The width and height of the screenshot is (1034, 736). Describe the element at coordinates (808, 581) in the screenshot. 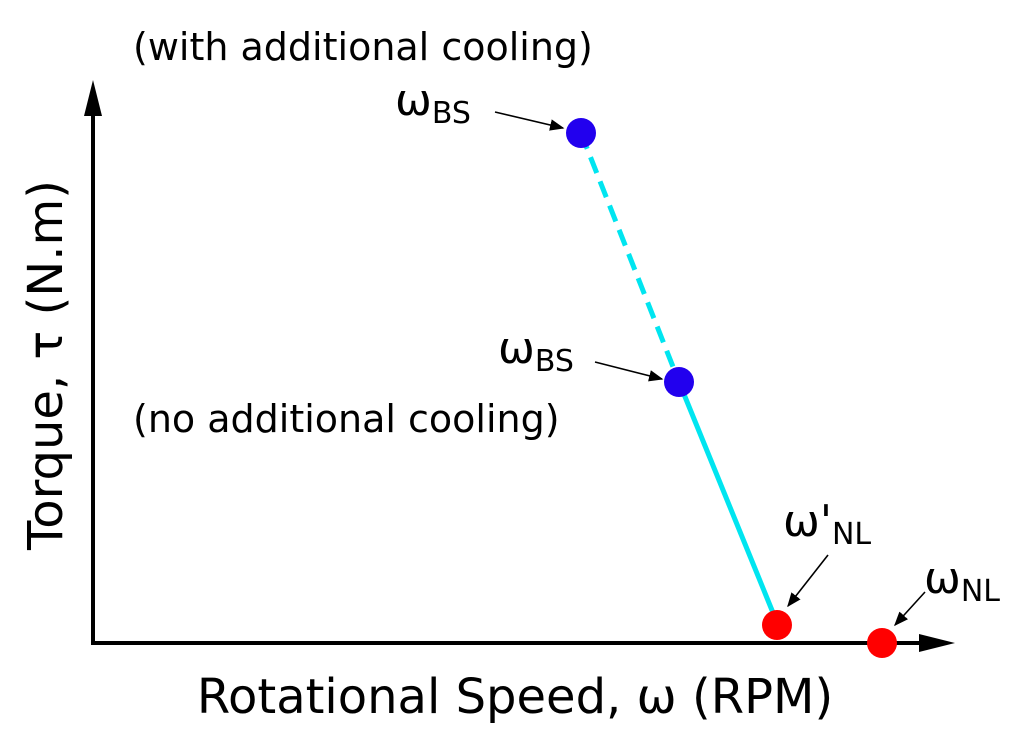

I see `arrow-nl-prime` at that location.